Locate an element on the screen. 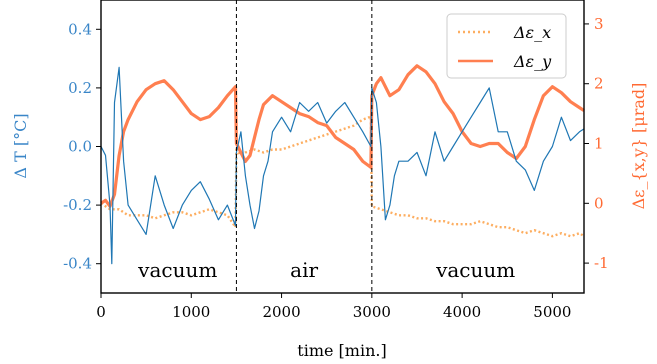  region-label-1: air is located at coordinates (304, 270).